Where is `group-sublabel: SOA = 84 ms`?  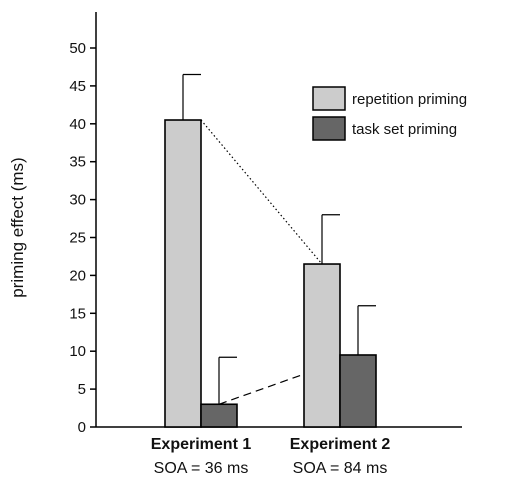
group-sublabel: SOA = 84 ms is located at coordinates (340, 468).